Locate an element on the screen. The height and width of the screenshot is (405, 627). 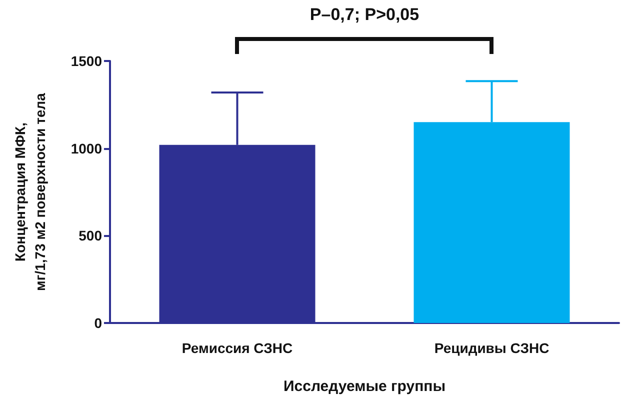
x-tick-label: Ремиссия СЗНС is located at coordinates (237, 348).